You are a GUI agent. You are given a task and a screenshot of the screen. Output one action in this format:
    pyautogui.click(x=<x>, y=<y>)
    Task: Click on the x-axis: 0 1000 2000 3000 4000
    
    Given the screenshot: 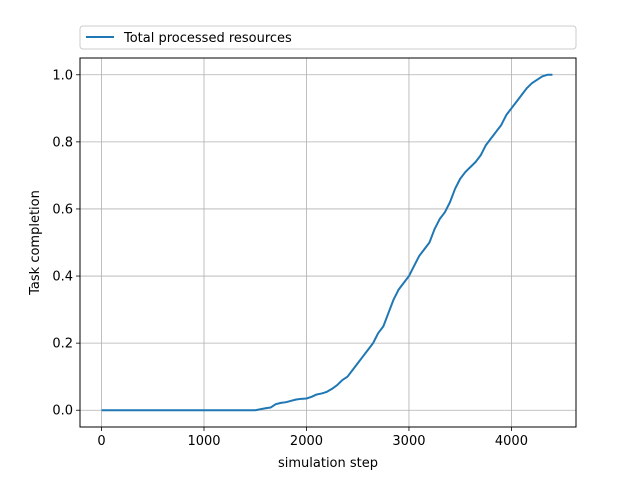 What is the action you would take?
    pyautogui.click(x=312, y=438)
    